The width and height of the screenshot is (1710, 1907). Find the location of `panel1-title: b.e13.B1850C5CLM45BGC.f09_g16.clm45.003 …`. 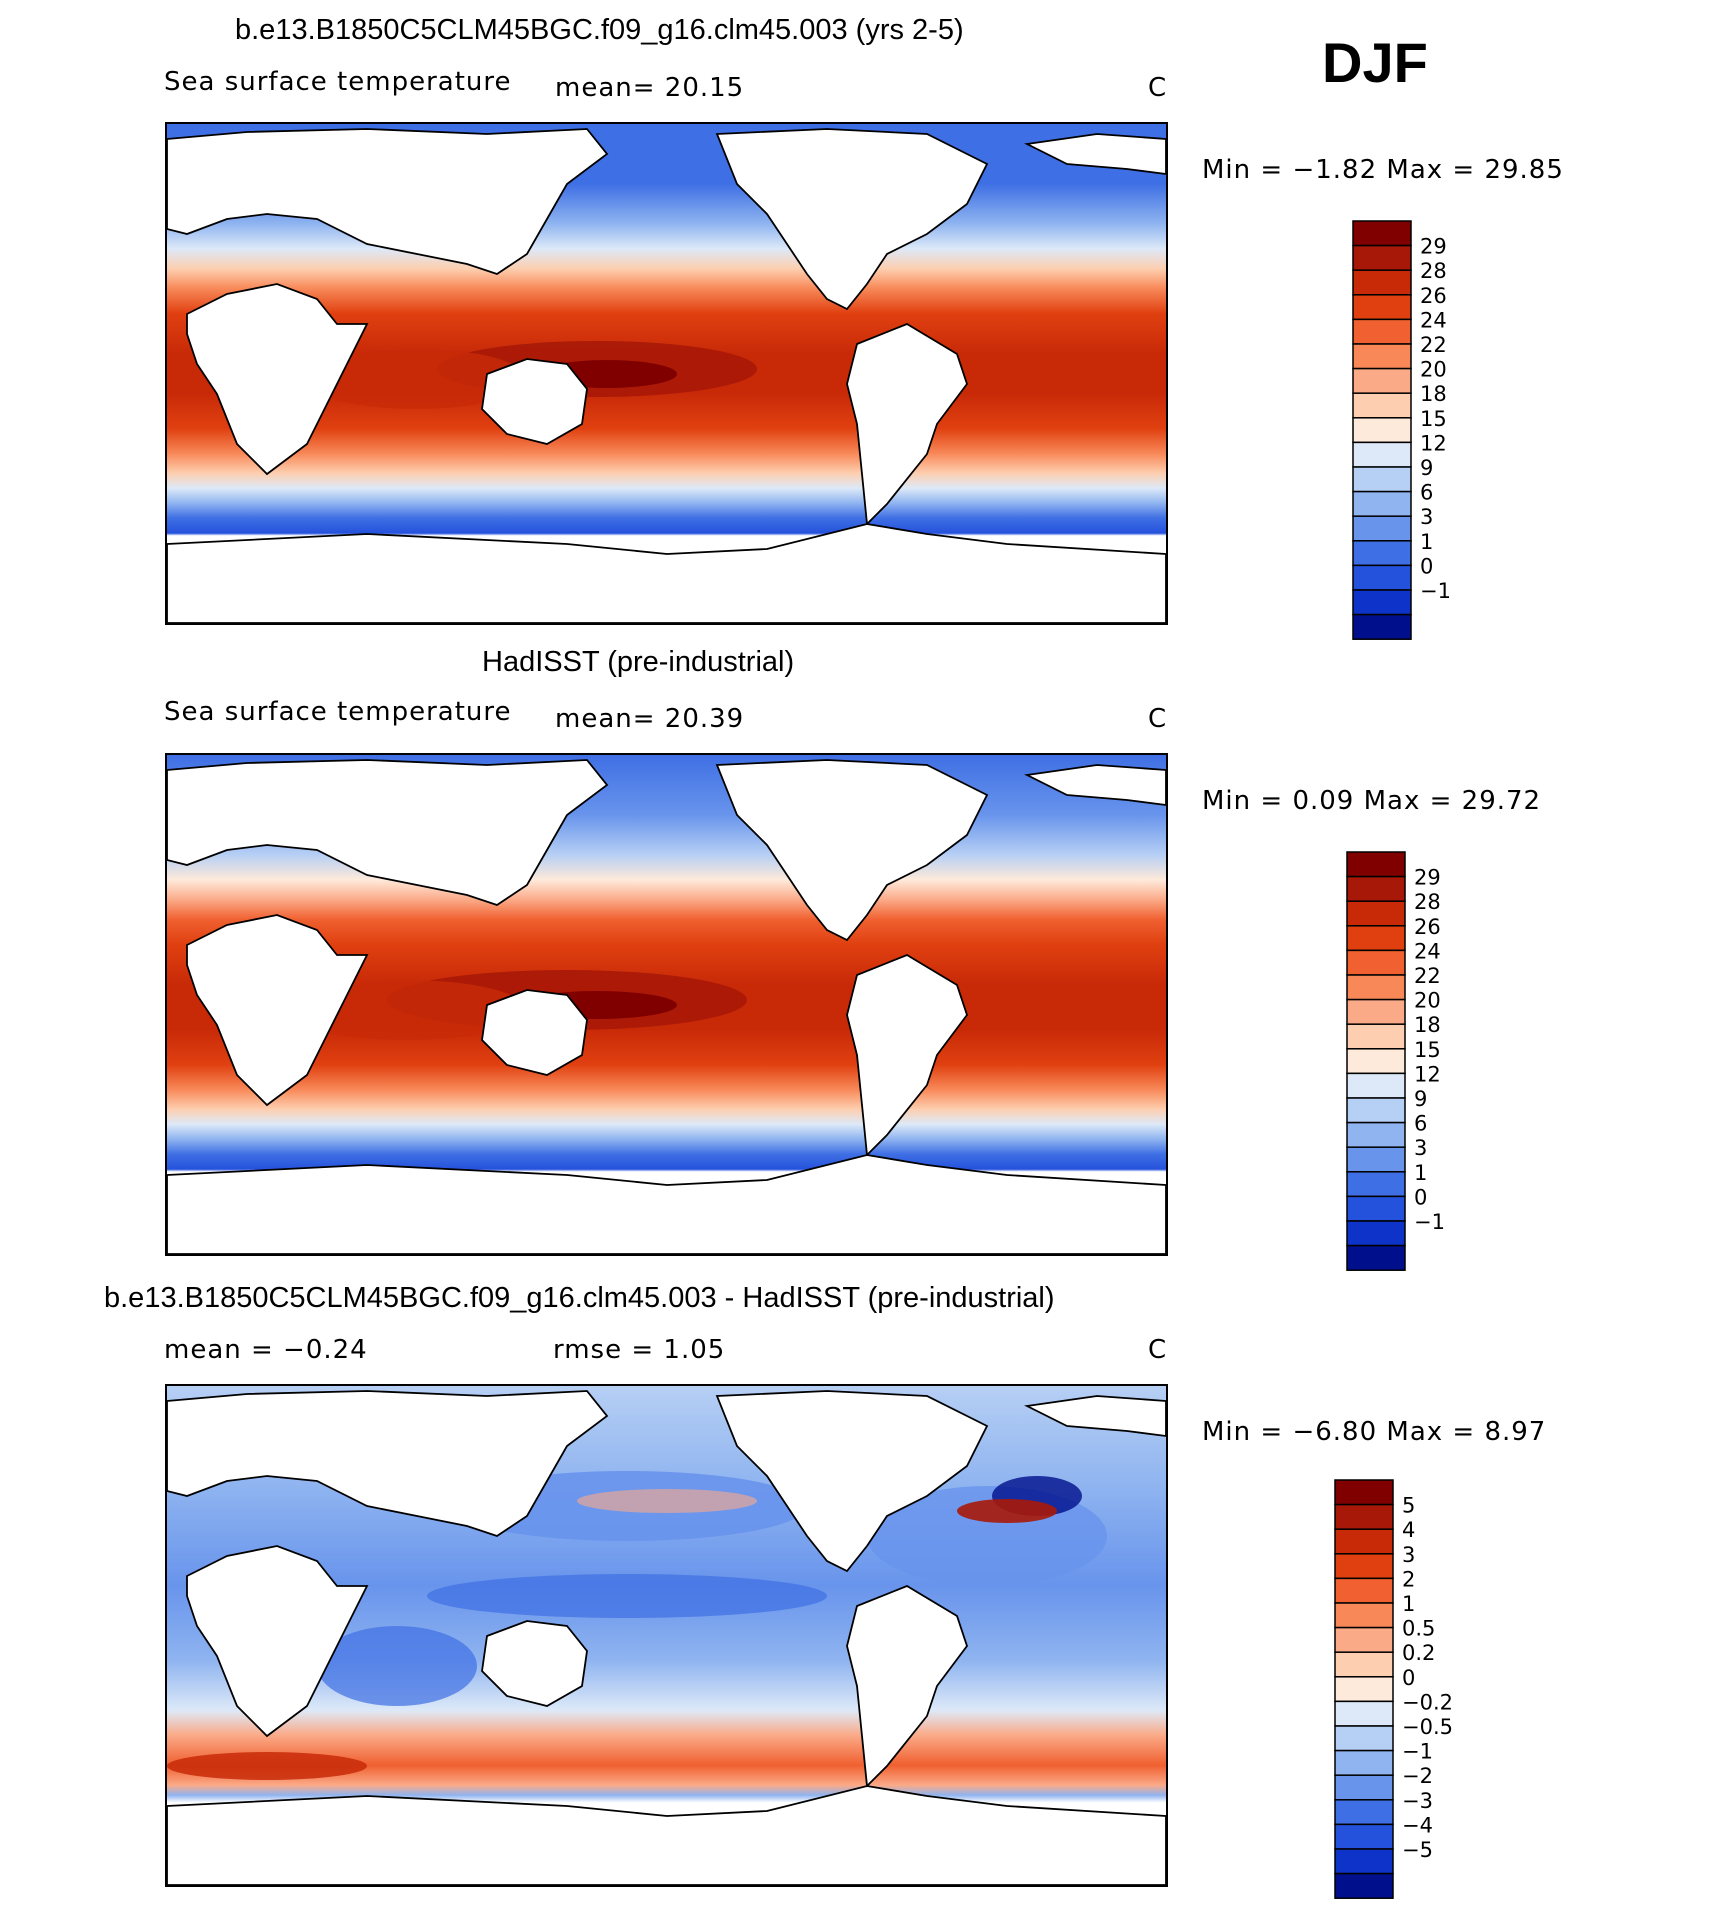

panel1-title: b.e13.B1850C5CLM45BGC.f09_g16.clm45.003 … is located at coordinates (599, 30).